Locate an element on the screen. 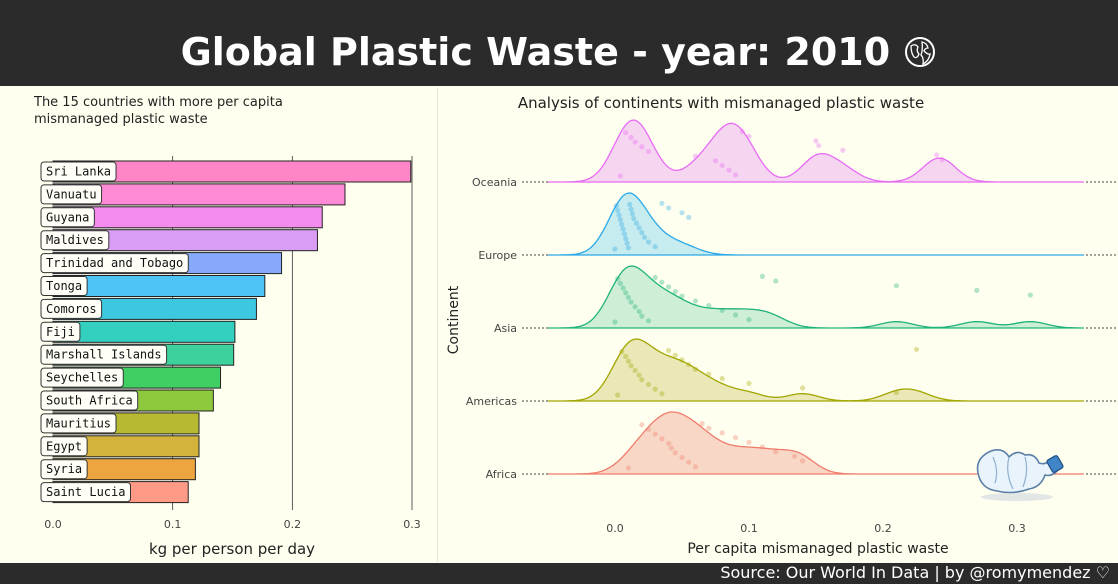 Image resolution: width=1118 pixels, height=584 pixels. bar-label: Tonga is located at coordinates (64, 286).